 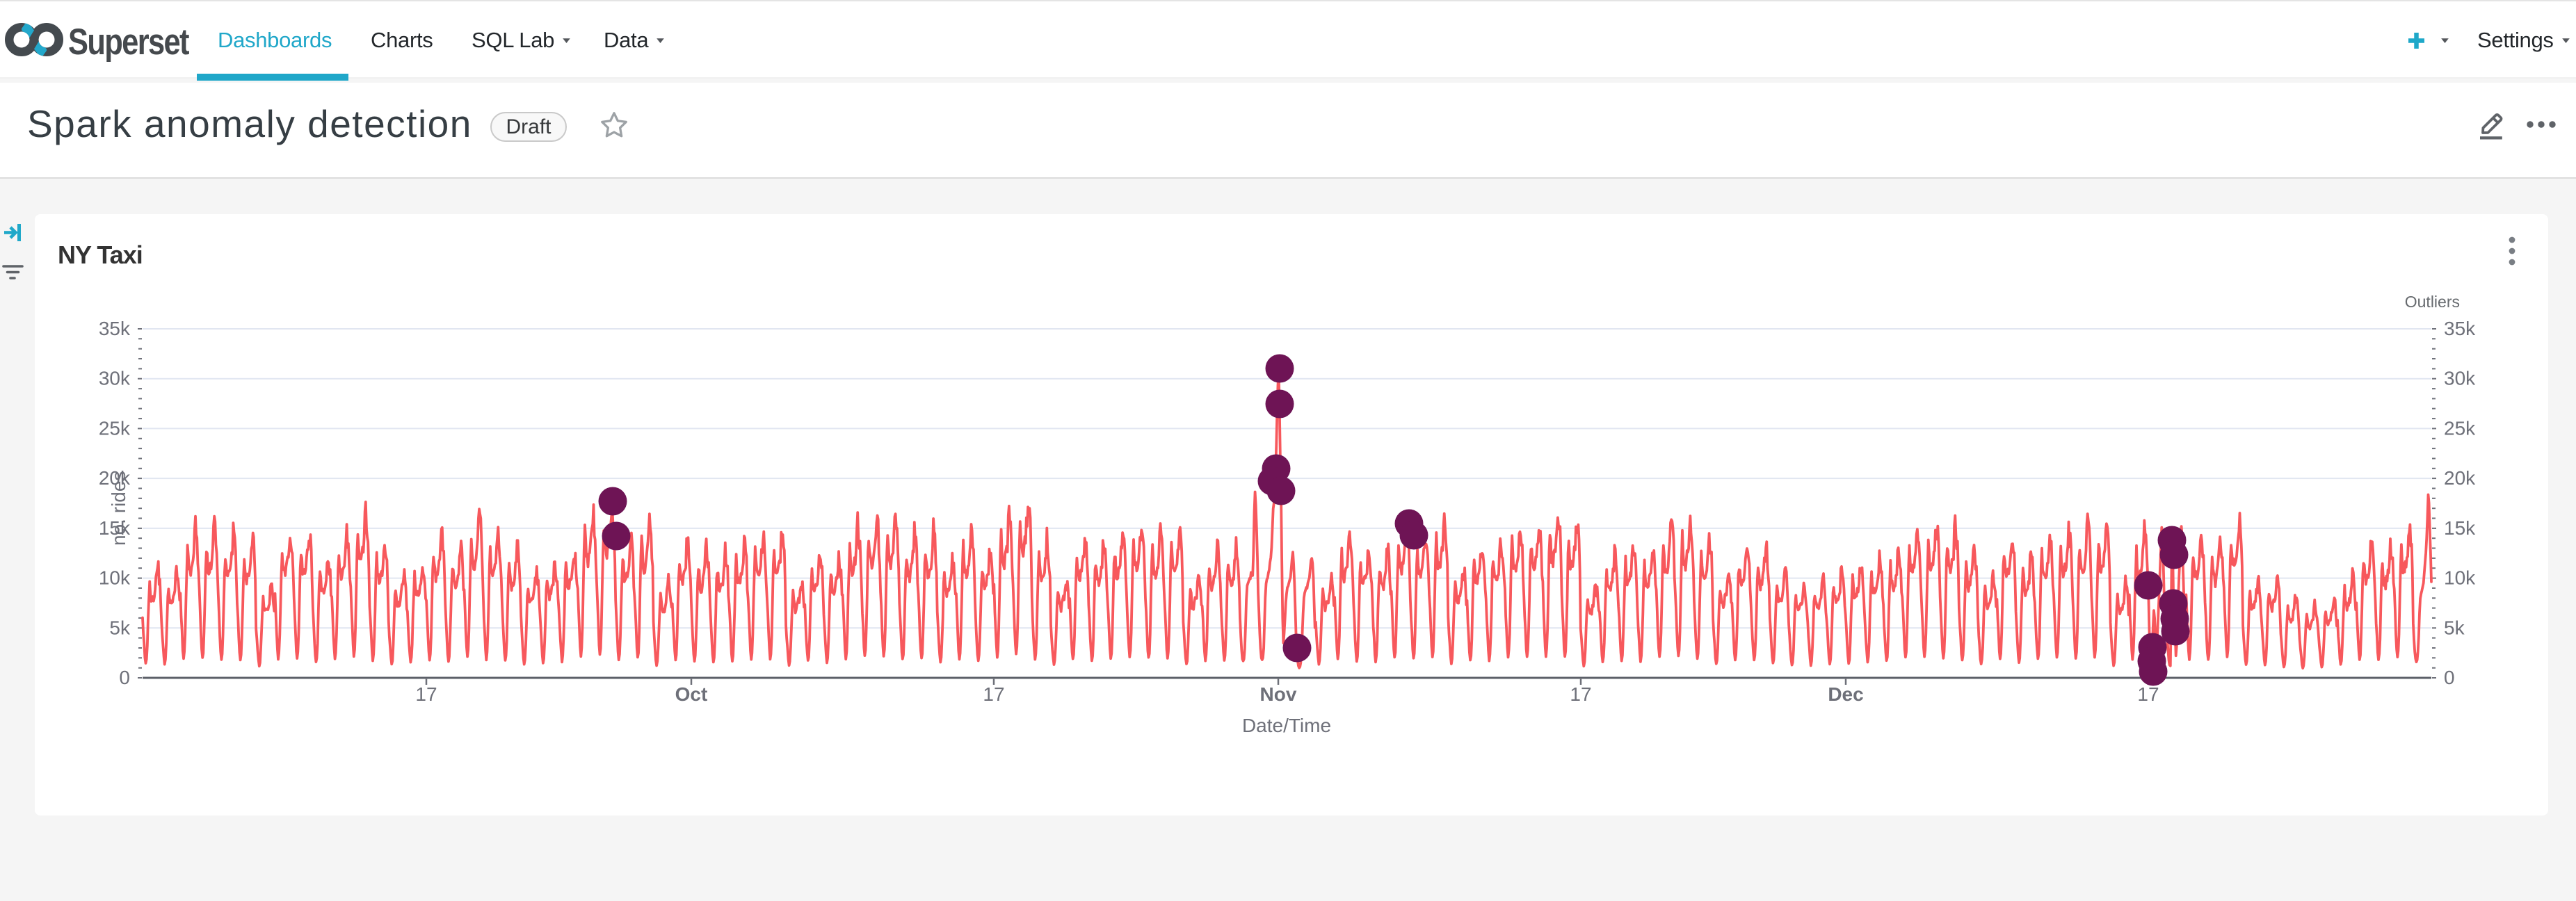 I want to click on svg-text: Oct, so click(x=692, y=694).